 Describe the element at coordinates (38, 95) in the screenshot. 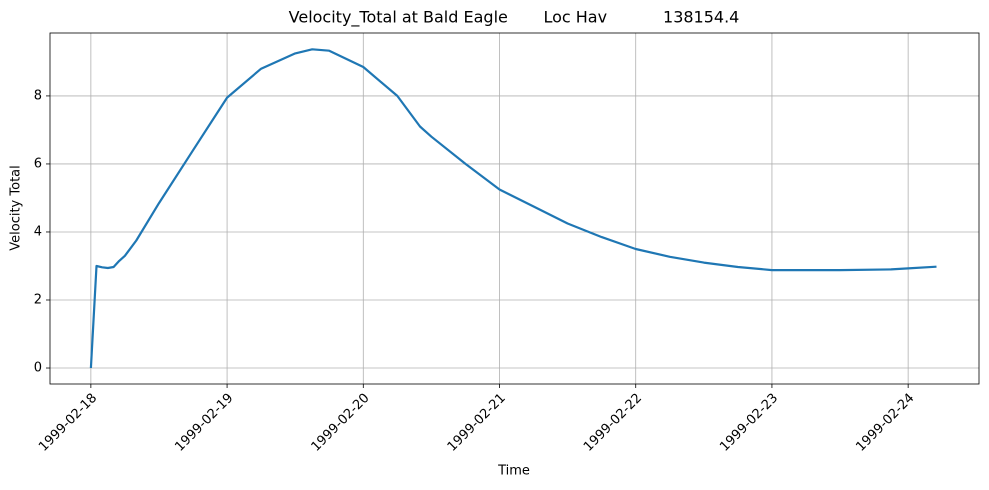

I see `y-tick-label: 8` at that location.